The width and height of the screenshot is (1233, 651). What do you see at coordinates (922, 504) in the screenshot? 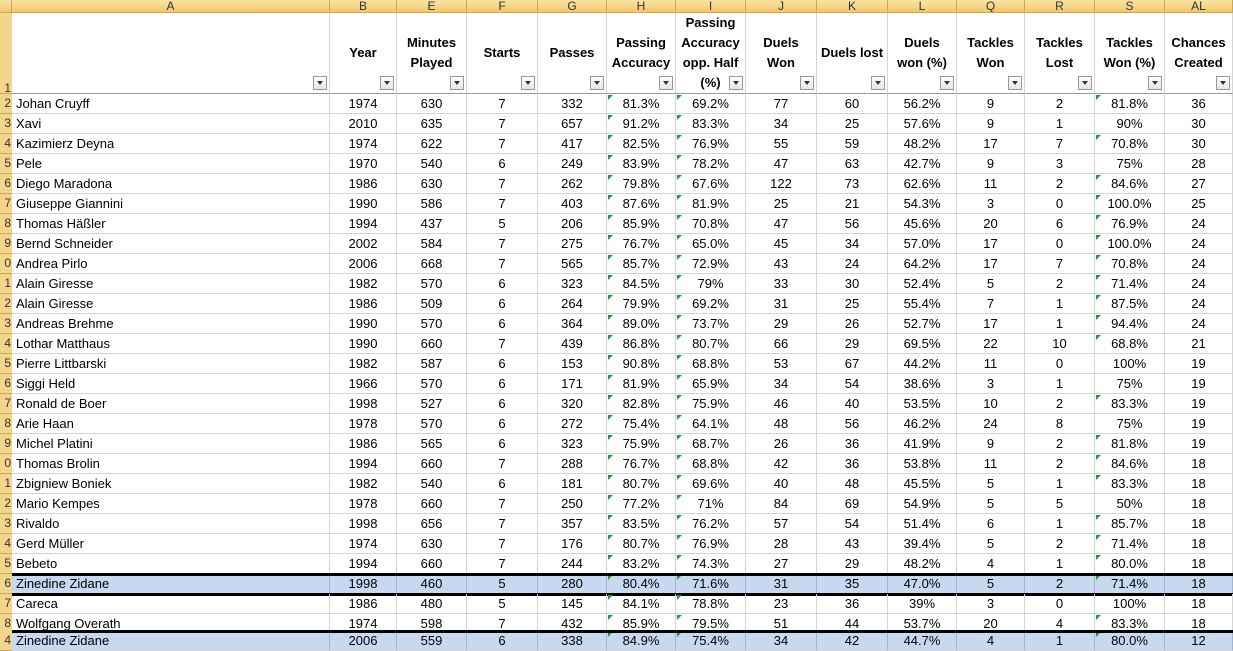
I see `cell: 54.9%` at bounding box center [922, 504].